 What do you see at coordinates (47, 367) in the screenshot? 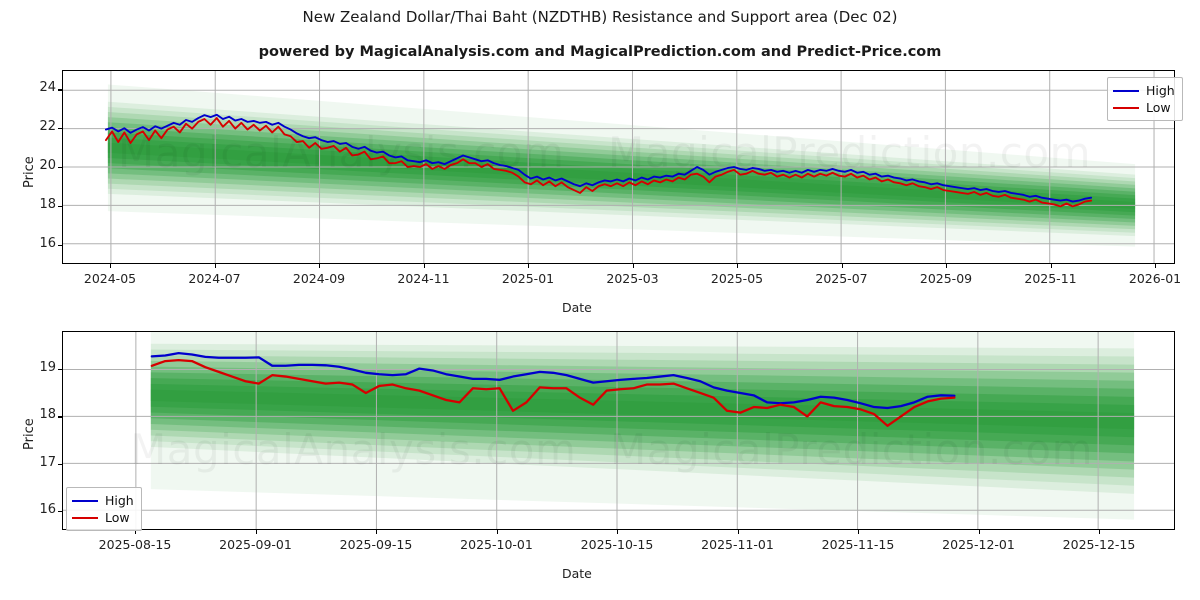
I see `y-tick-label: 19` at bounding box center [47, 367].